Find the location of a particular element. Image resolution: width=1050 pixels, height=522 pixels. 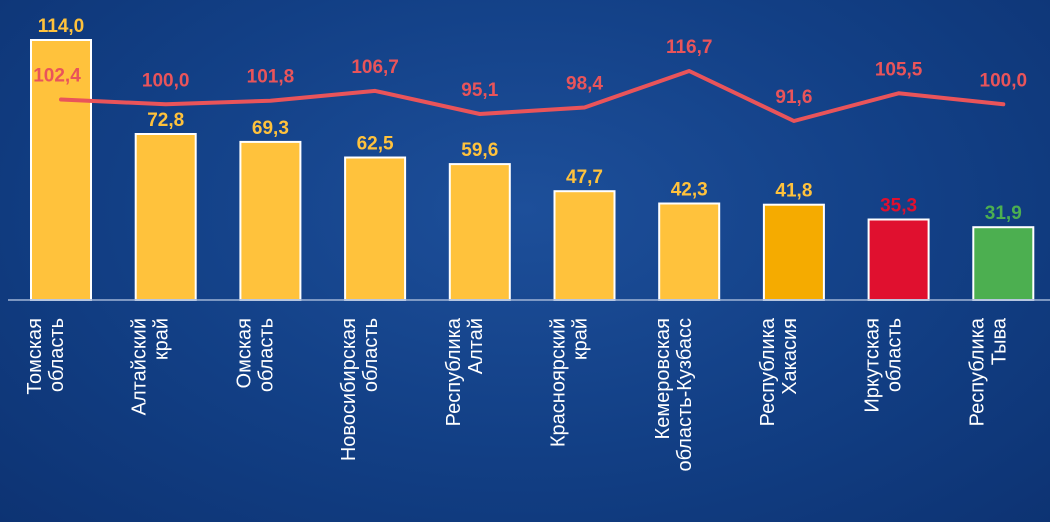

line-series is located at coordinates (532, 96).